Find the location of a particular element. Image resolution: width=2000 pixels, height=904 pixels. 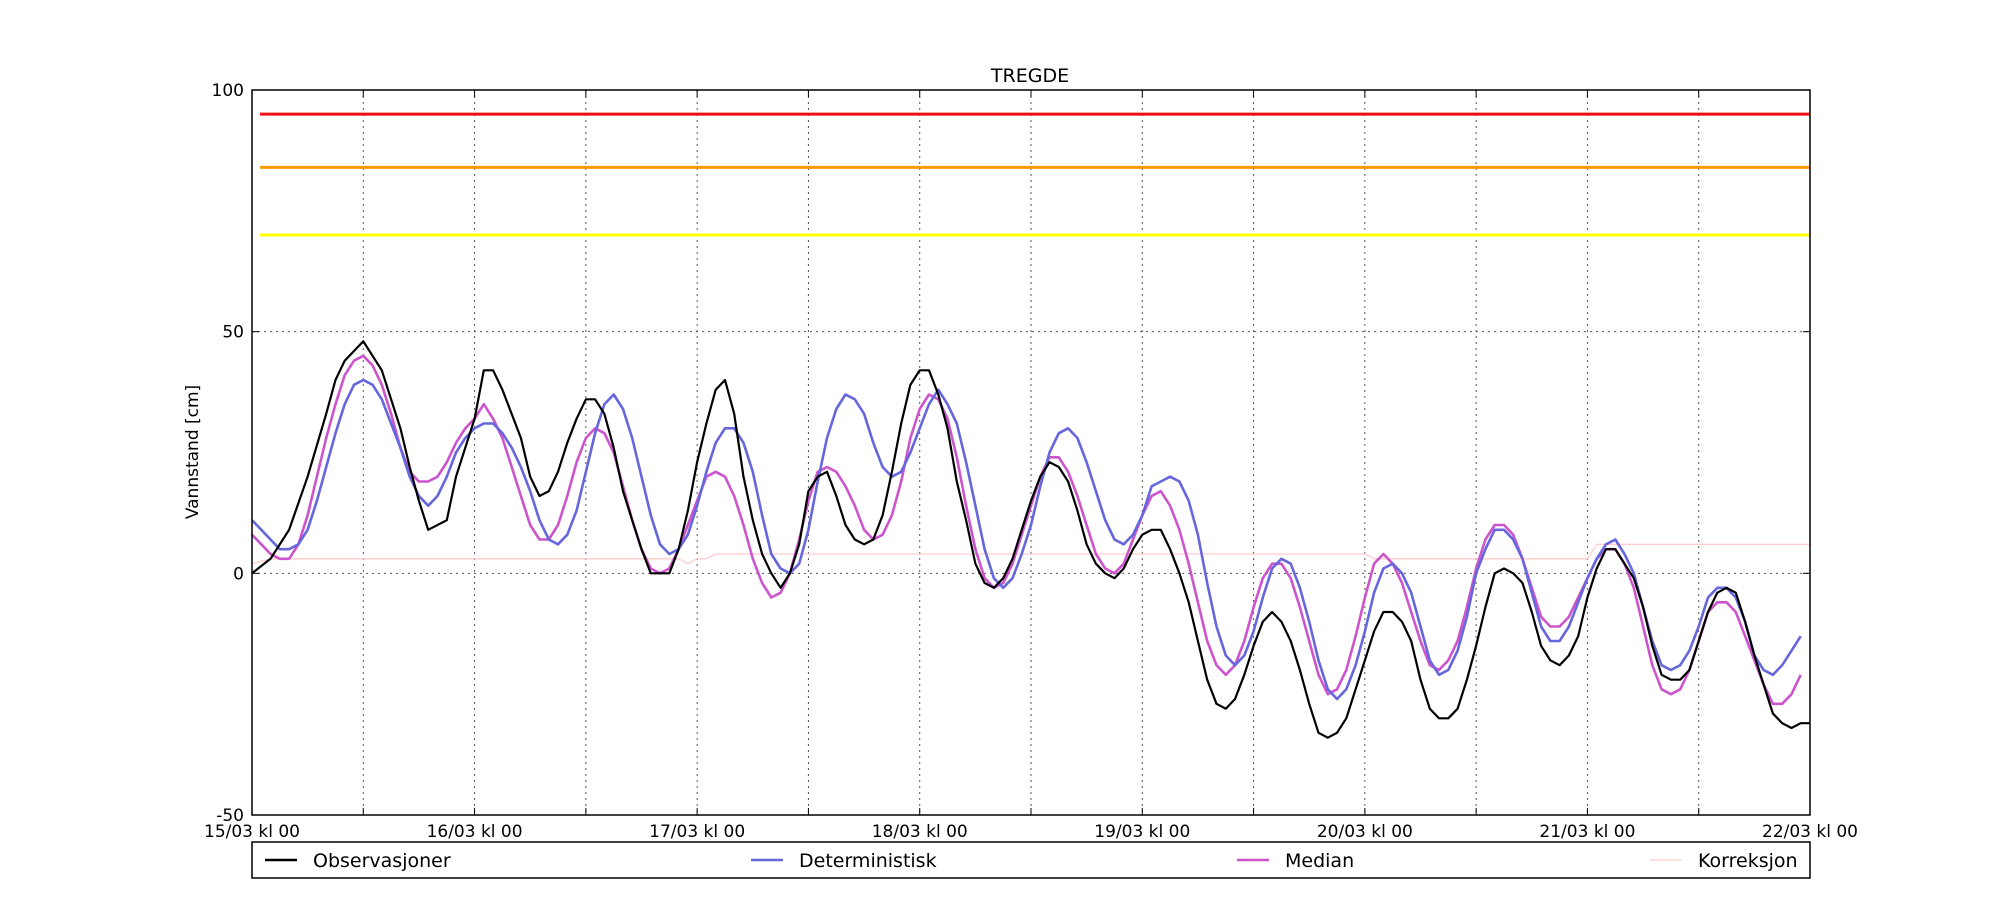

y-tick-label: 50 is located at coordinates (233, 333).